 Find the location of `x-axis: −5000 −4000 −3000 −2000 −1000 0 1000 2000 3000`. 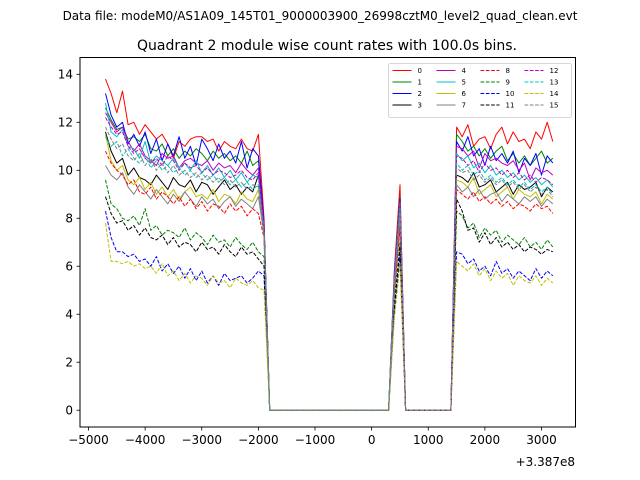

x-axis: −5000 −4000 −3000 −2000 −1000 0 1000 2000 3000 is located at coordinates (312, 437).